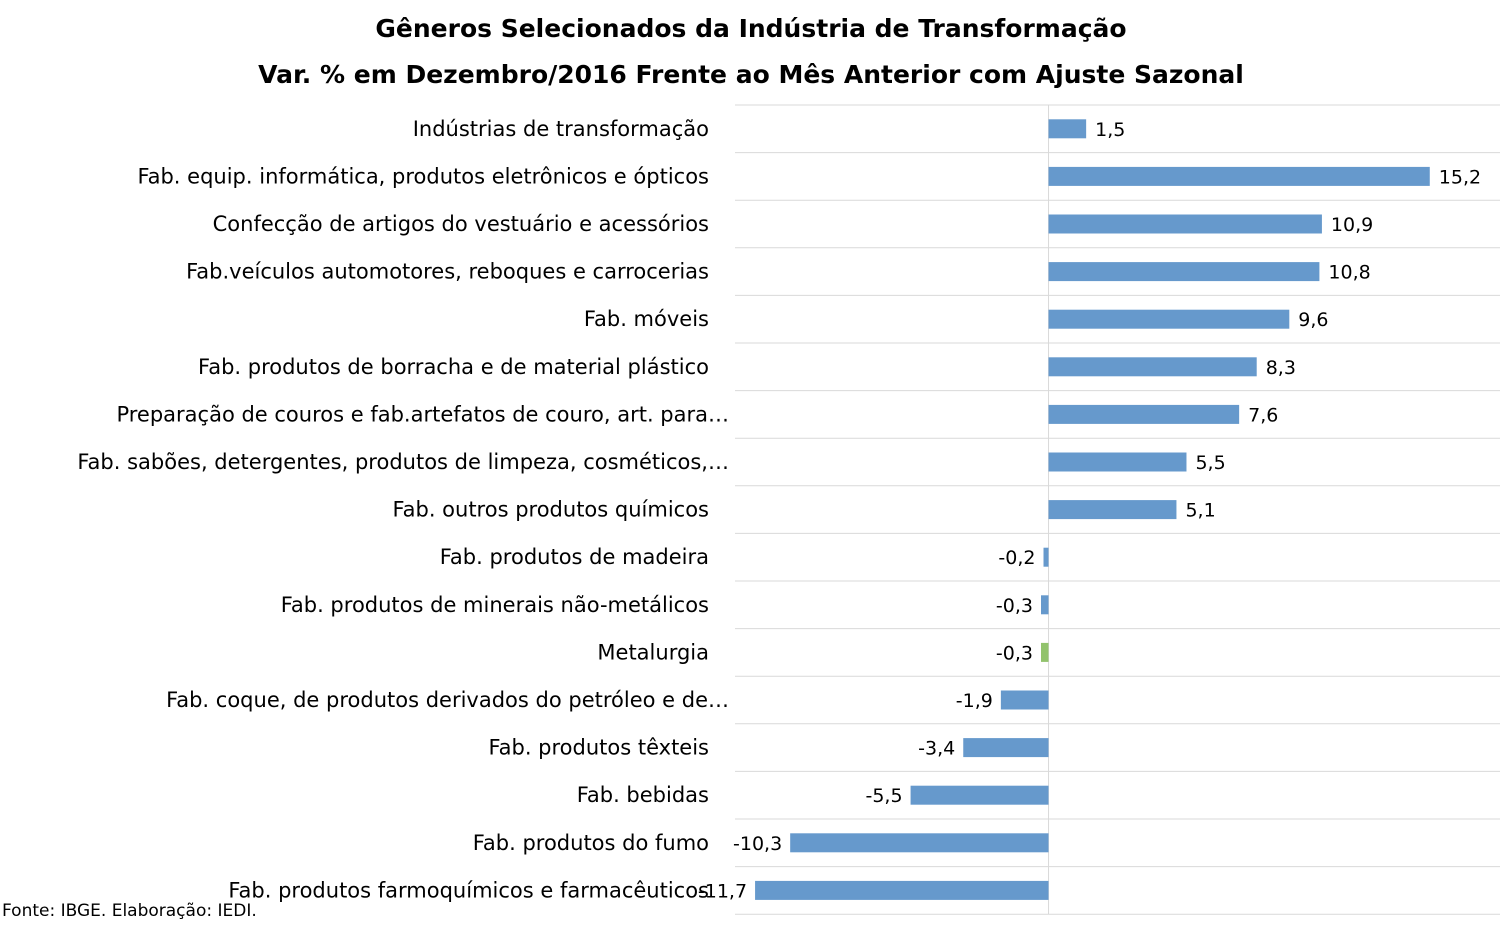 The width and height of the screenshot is (1502, 929). Describe the element at coordinates (974, 701) in the screenshot. I see `value-label: -1,9` at that location.